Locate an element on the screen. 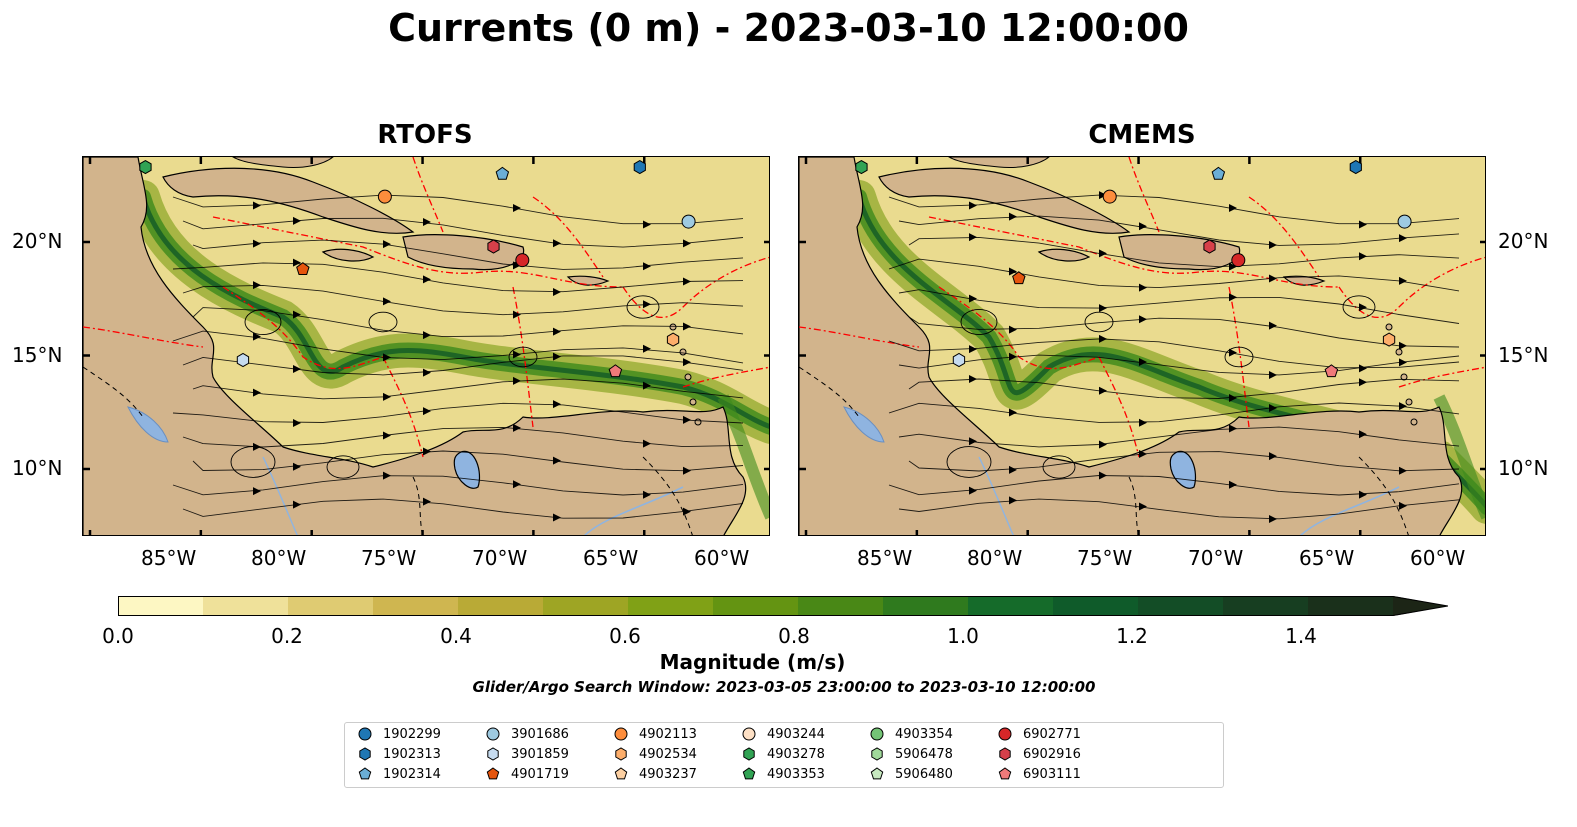 Image resolution: width=1577 pixels, height=827 pixels. colorbar-tick-label: 0.2 is located at coordinates (287, 636).